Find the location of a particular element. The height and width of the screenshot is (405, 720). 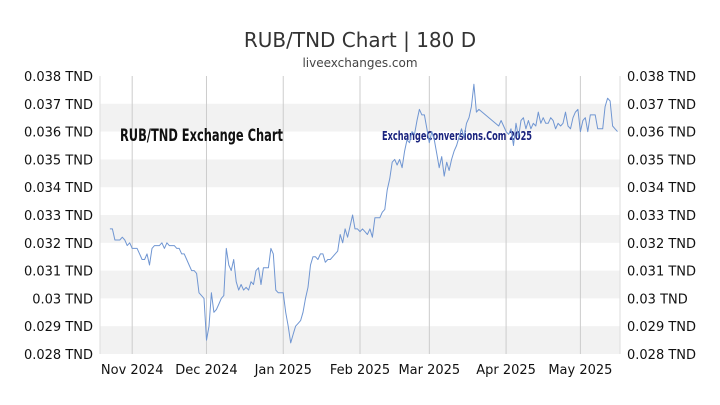

x-tick-label: Feb 2025 is located at coordinates (360, 370).